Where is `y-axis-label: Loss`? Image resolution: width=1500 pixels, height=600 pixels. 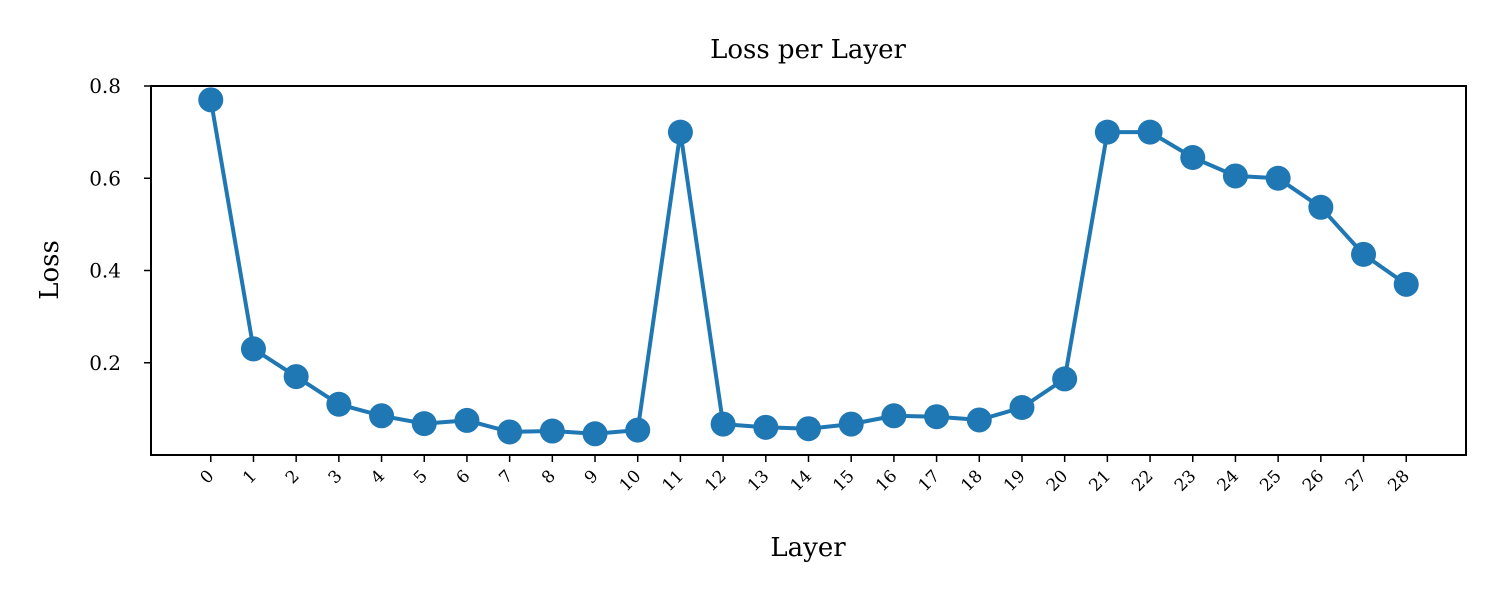
y-axis-label: Loss is located at coordinates (50, 270).